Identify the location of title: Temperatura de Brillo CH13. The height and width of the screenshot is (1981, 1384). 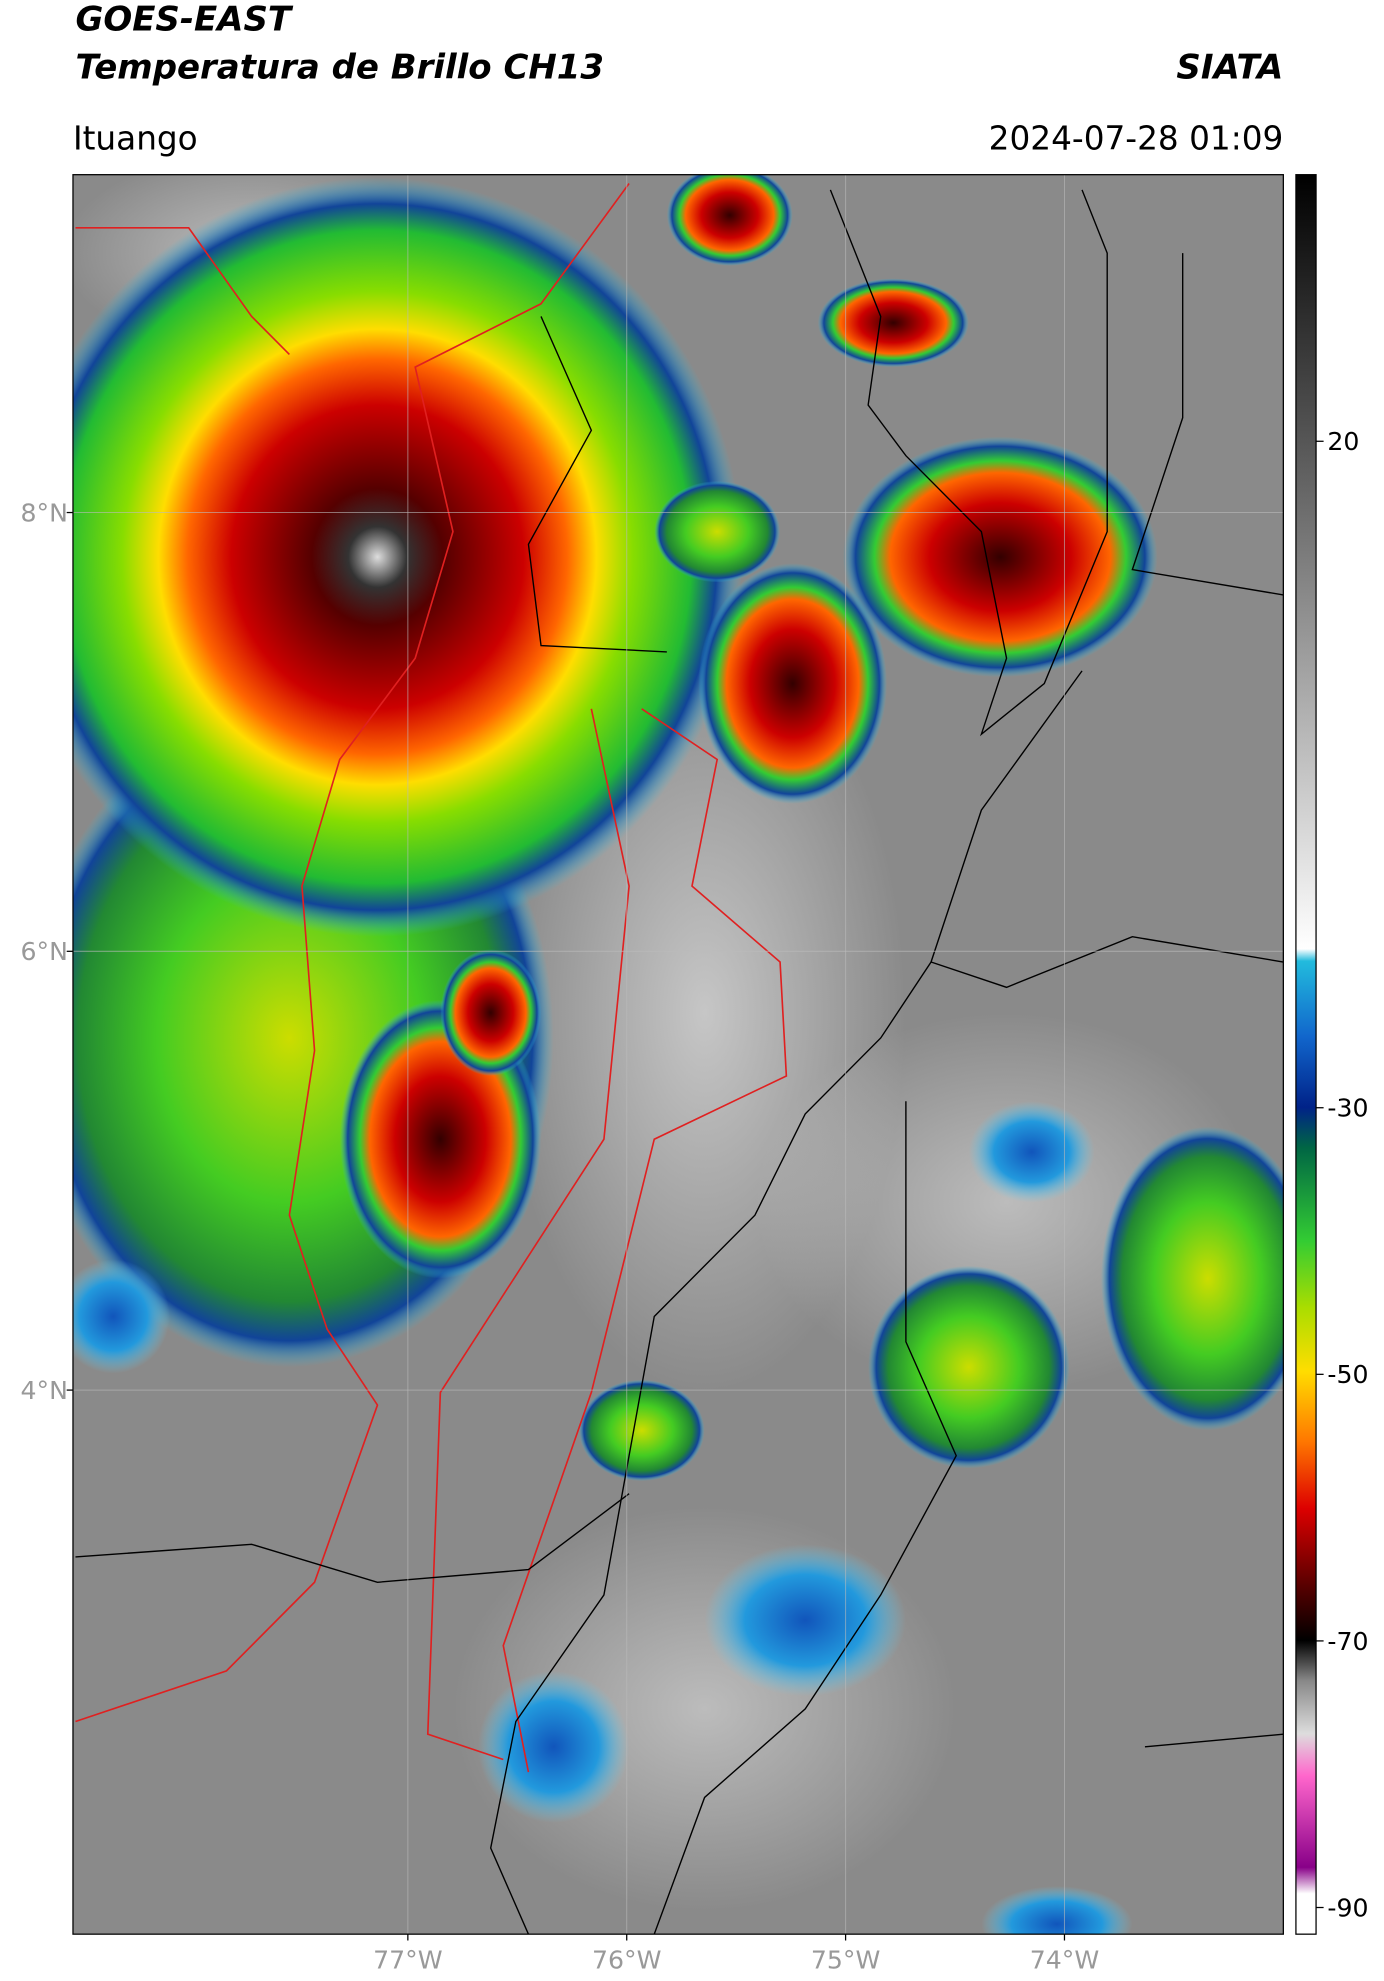
(339, 67).